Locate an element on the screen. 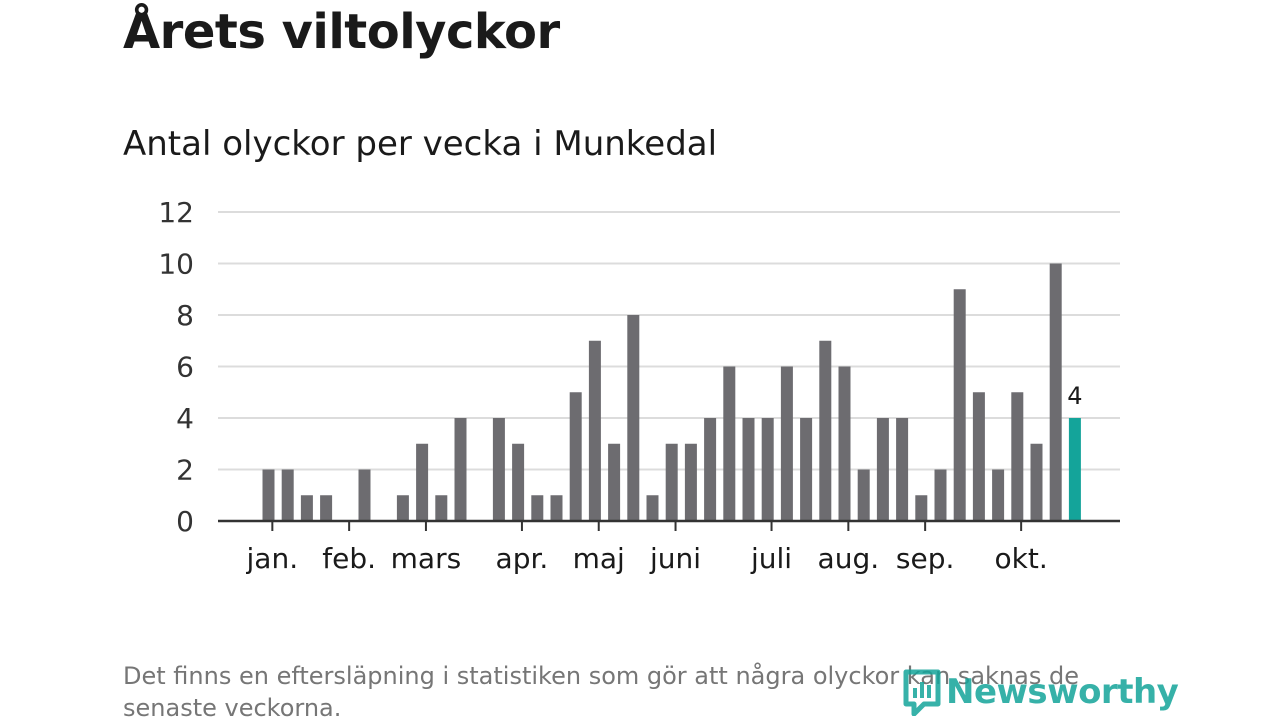 The height and width of the screenshot is (724, 1280). x-tick-label: jan. is located at coordinates (272, 558).